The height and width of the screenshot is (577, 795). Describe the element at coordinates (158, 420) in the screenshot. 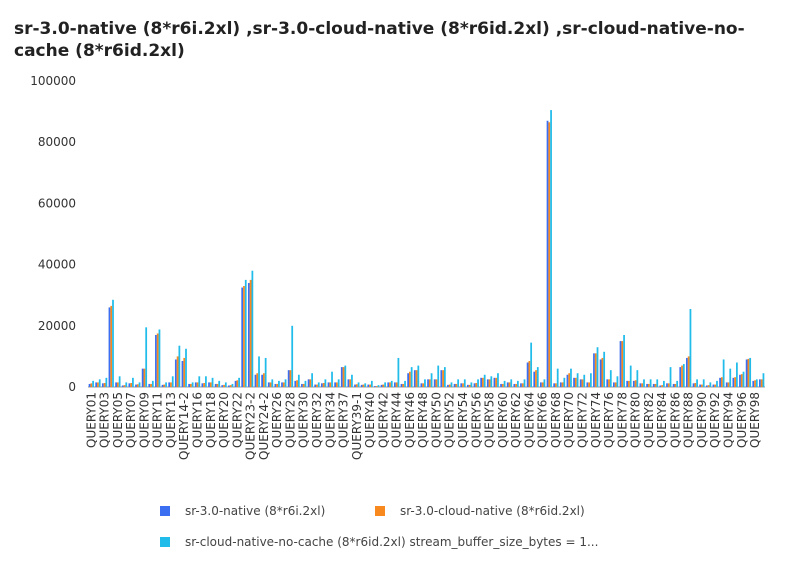

I see `x-tick-label: QUERY11` at that location.